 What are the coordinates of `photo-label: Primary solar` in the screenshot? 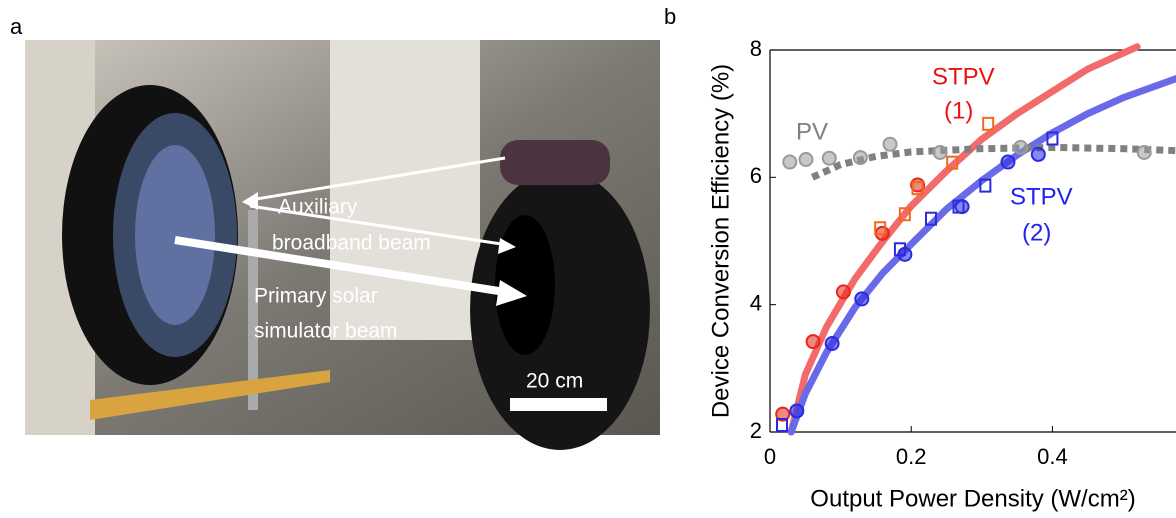 It's located at (316, 296).